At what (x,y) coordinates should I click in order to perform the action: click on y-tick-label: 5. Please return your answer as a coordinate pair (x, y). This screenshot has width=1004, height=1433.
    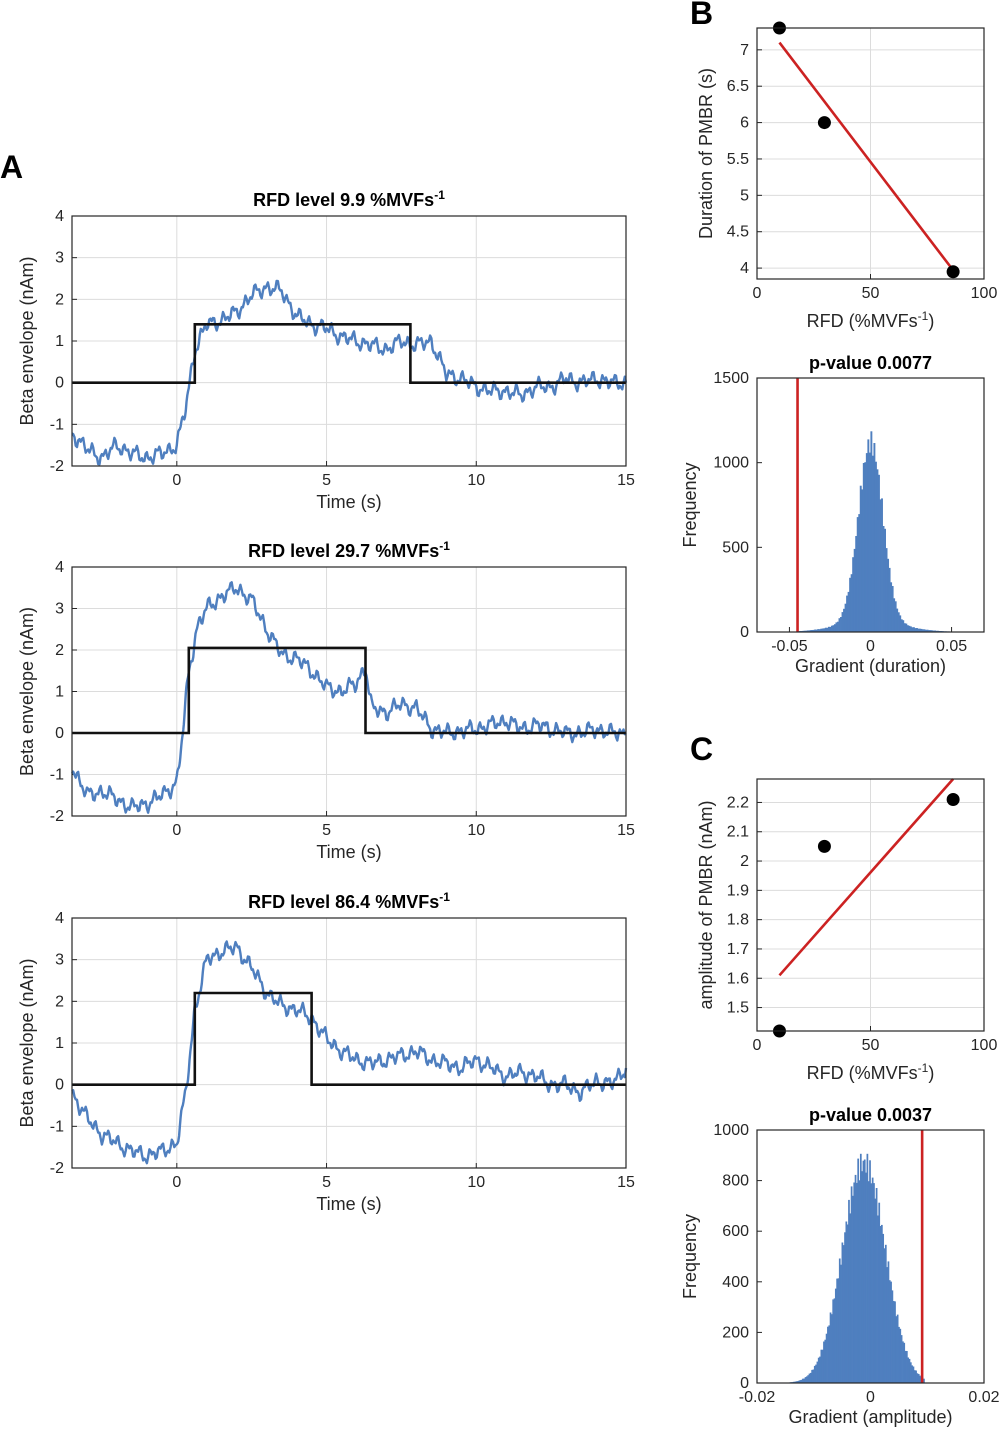
    Looking at the image, I should click on (744, 195).